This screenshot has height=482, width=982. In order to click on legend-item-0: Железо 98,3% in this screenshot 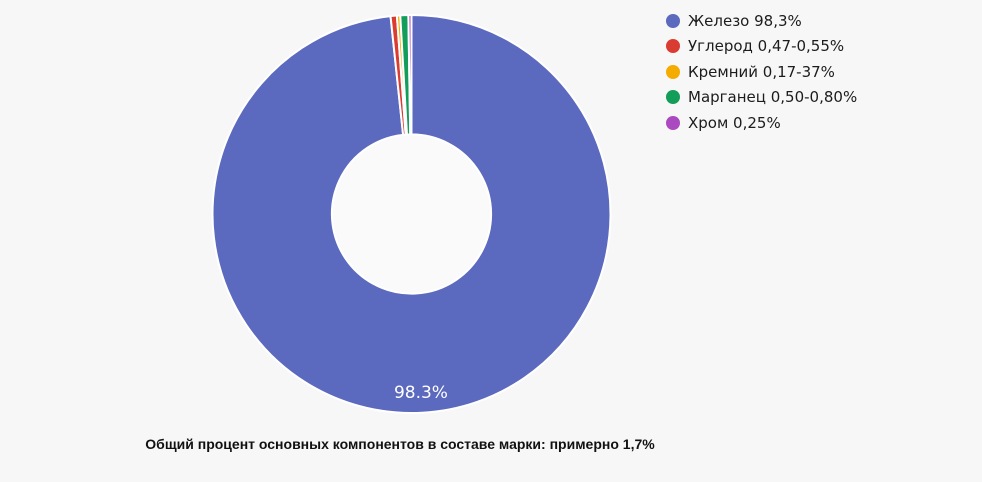, I will do `click(761, 21)`.